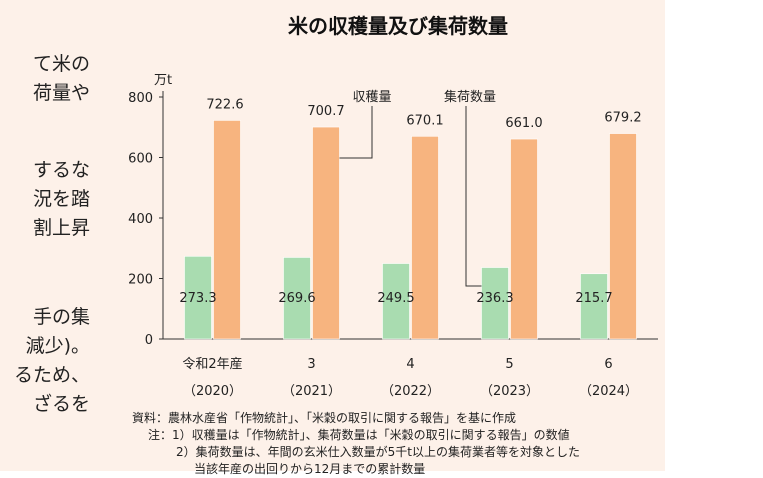  What do you see at coordinates (61, 317) in the screenshot?
I see `body-text-line: 手の集` at bounding box center [61, 317].